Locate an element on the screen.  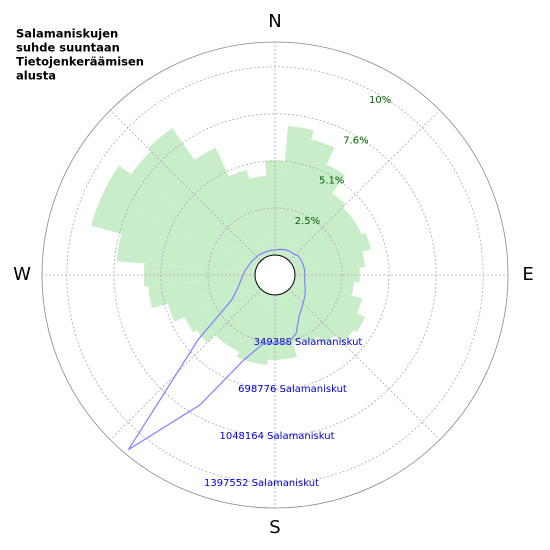
r-tick-label: 5.1% is located at coordinates (331, 181).